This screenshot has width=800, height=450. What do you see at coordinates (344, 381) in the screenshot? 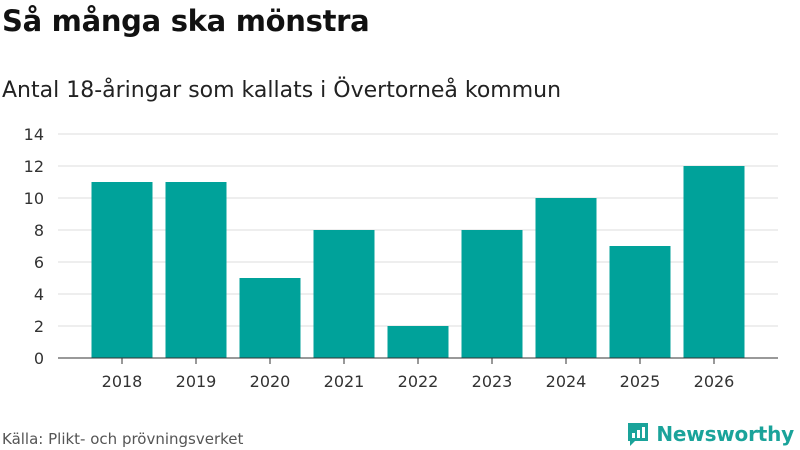
I see `x-tick-label: 2021` at bounding box center [344, 381].